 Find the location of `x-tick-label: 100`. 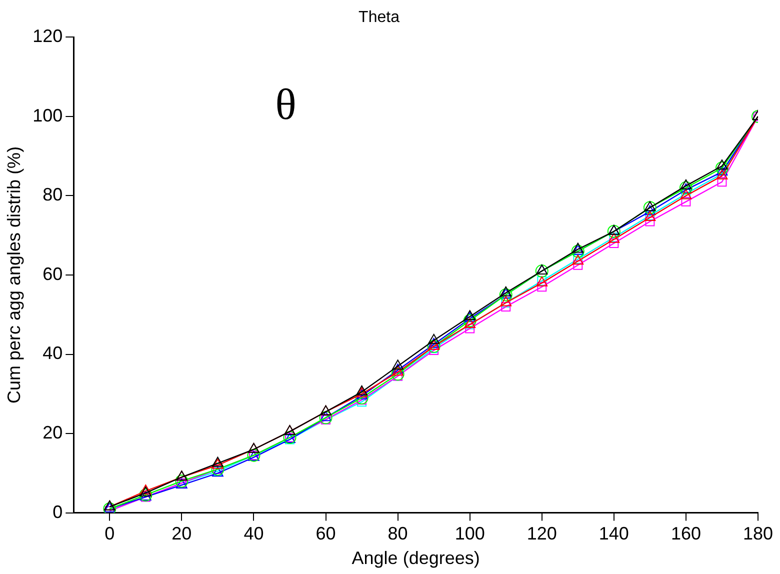

x-tick-label: 100 is located at coordinates (469, 534).